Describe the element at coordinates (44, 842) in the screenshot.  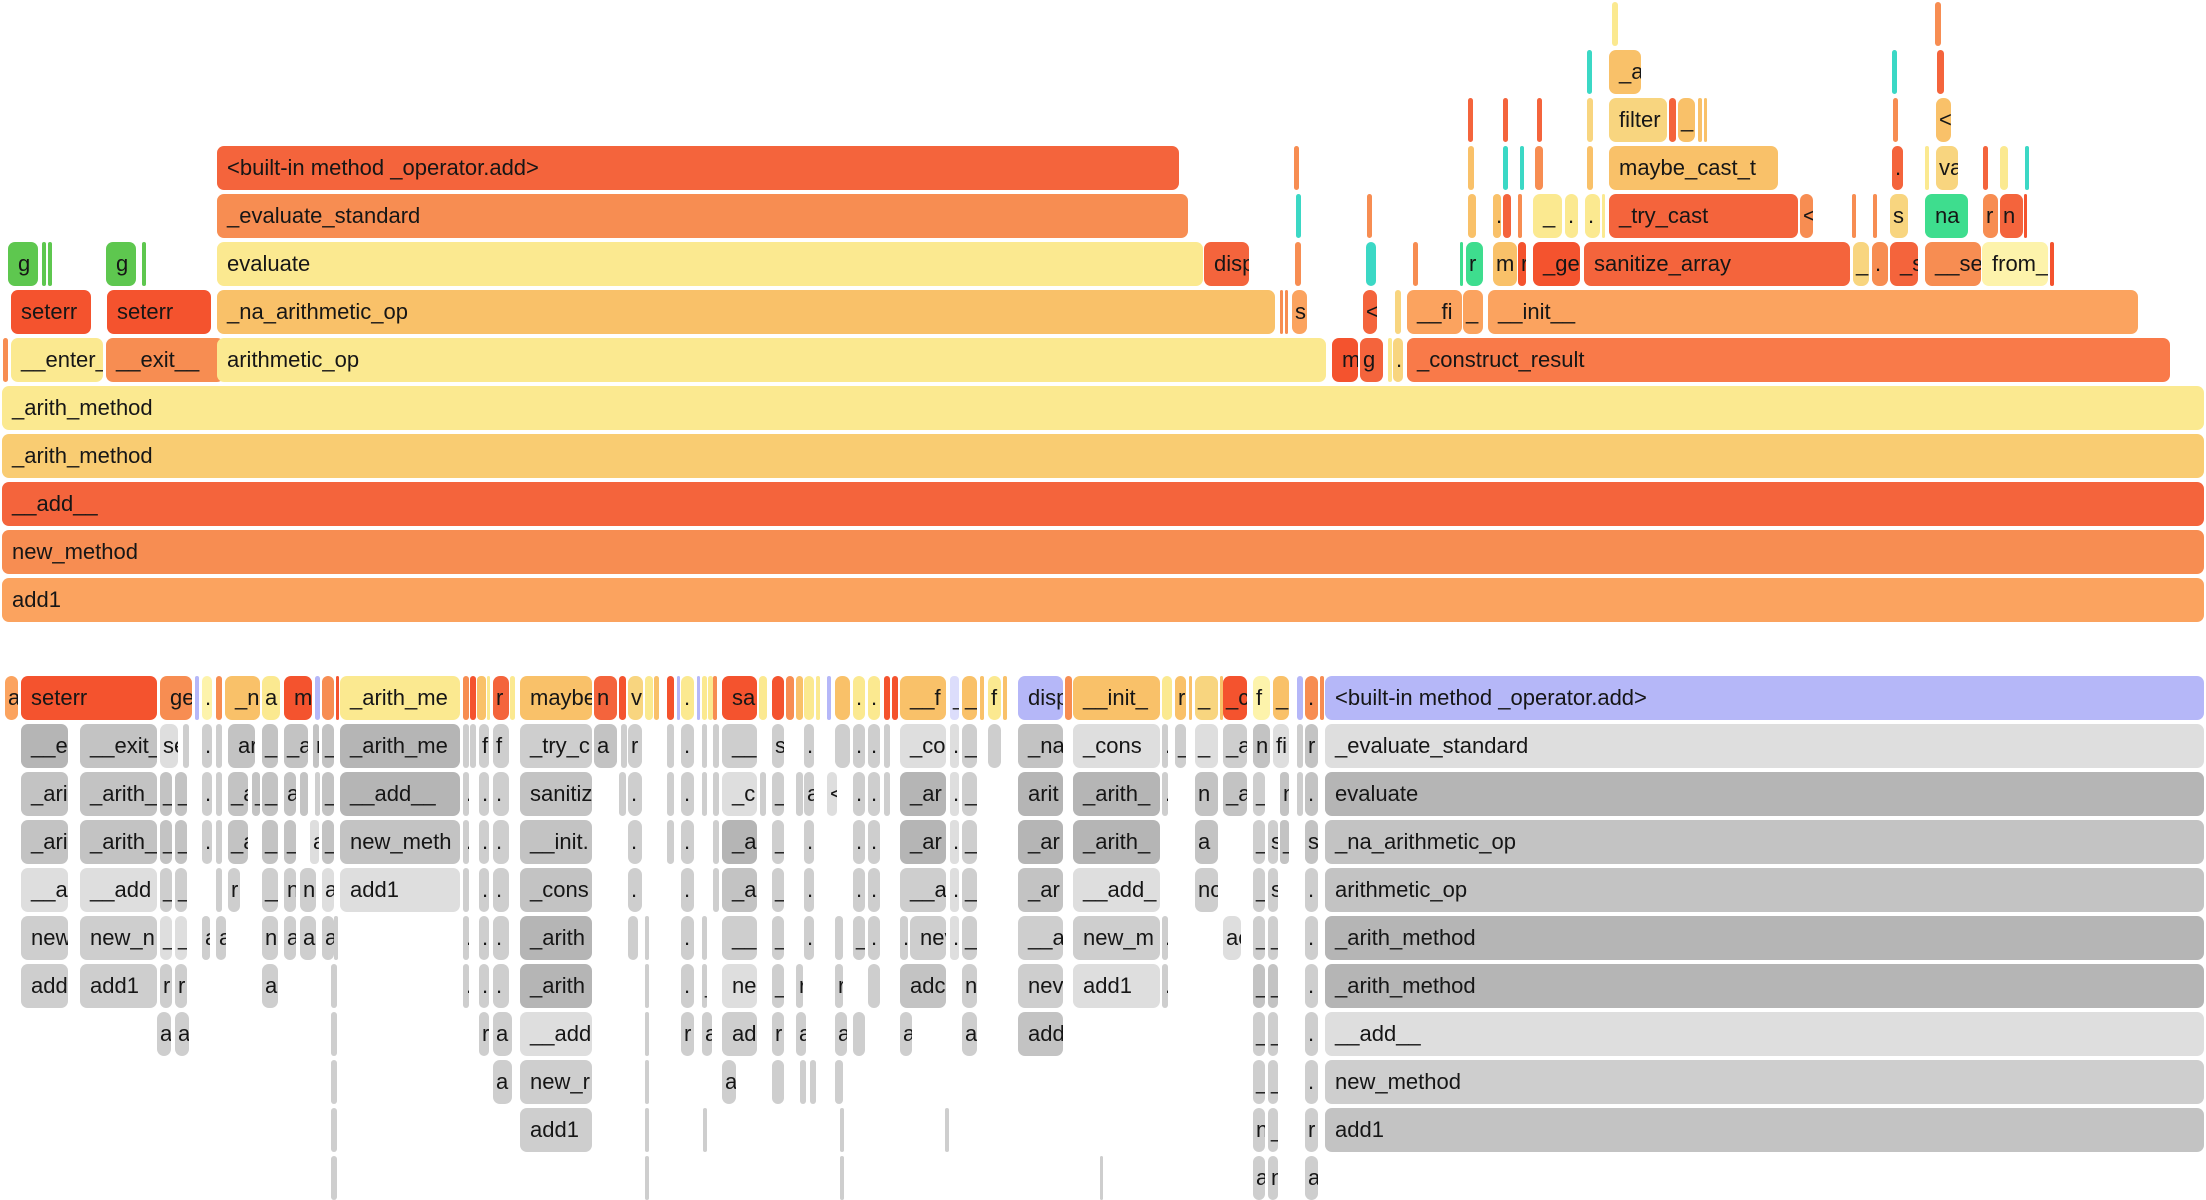
I see `flame-frame: _arit` at that location.